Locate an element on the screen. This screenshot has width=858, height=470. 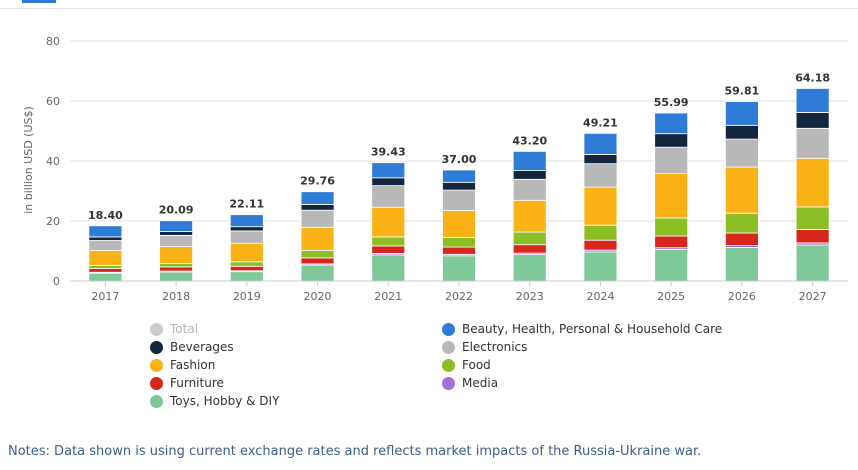
legend-label: Media is located at coordinates (480, 383).